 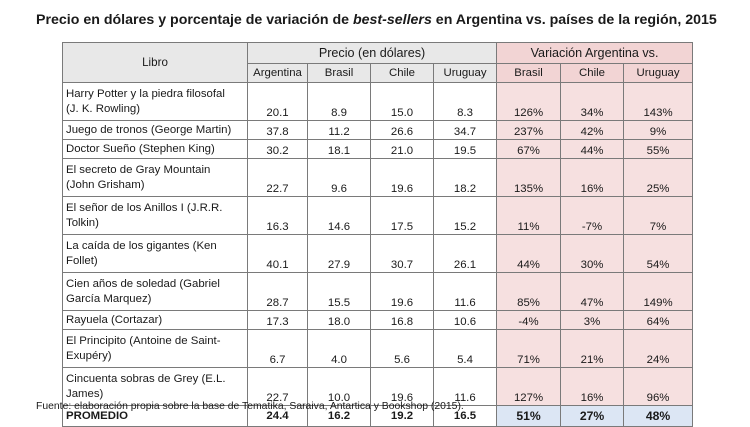 I want to click on price-brasil: 10.0, so click(x=339, y=386).